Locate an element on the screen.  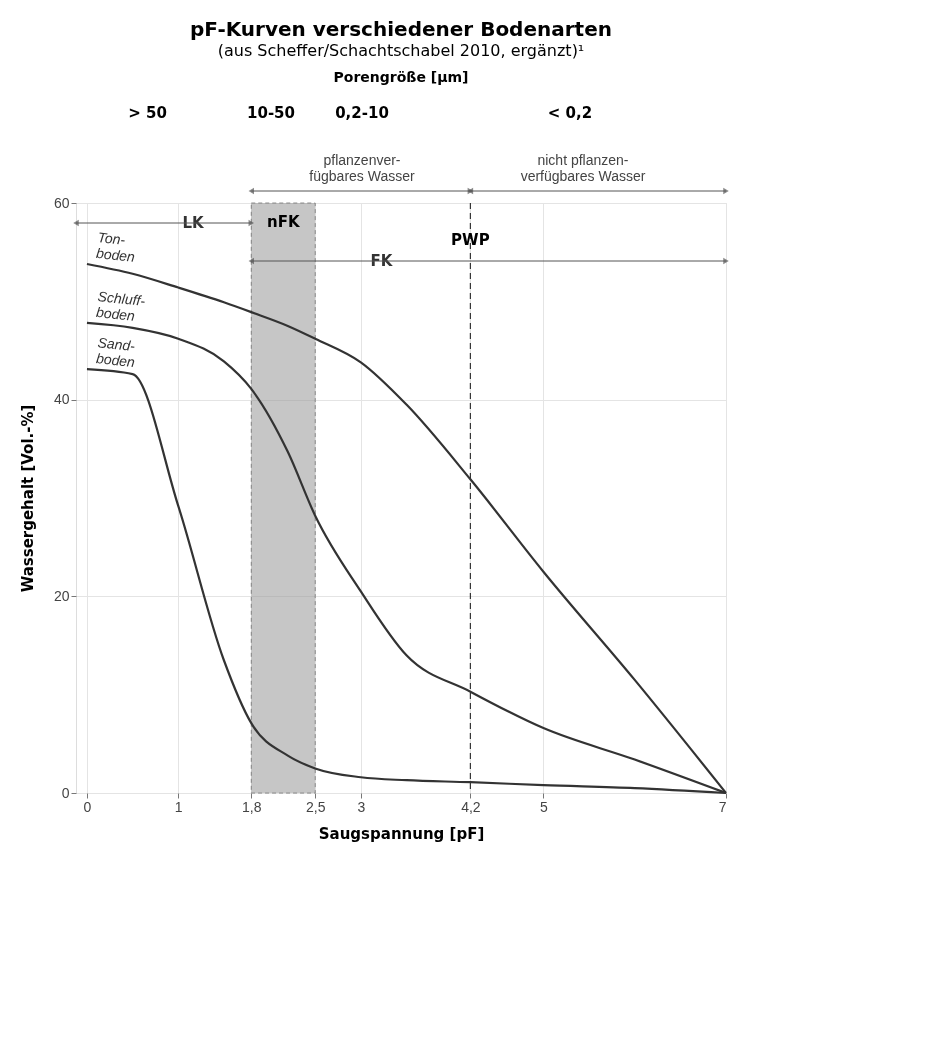
text: Porengröße [µm] is located at coordinates (401, 77).